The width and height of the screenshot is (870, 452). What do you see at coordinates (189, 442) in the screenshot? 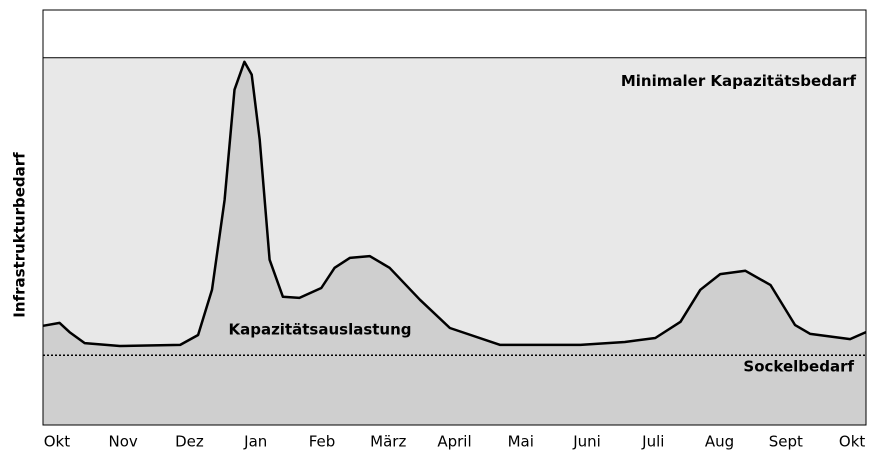
I see `x-tick-label: Dez` at bounding box center [189, 442].